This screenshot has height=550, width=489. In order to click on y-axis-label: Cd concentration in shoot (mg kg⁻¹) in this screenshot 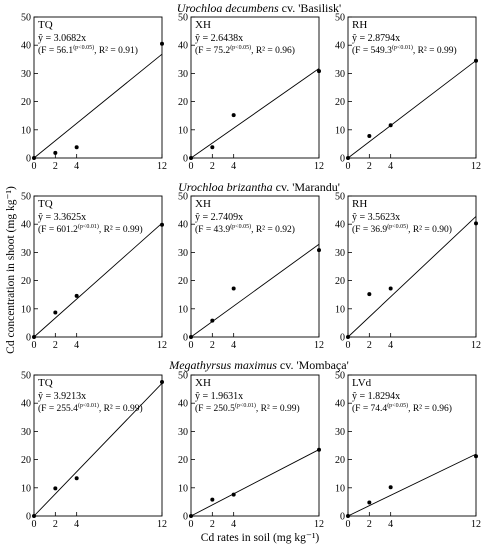, I will do `click(11, 270)`.